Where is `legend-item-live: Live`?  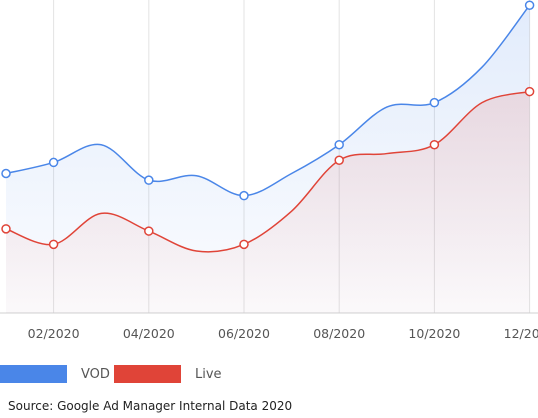
legend-item-live: Live is located at coordinates (168, 374).